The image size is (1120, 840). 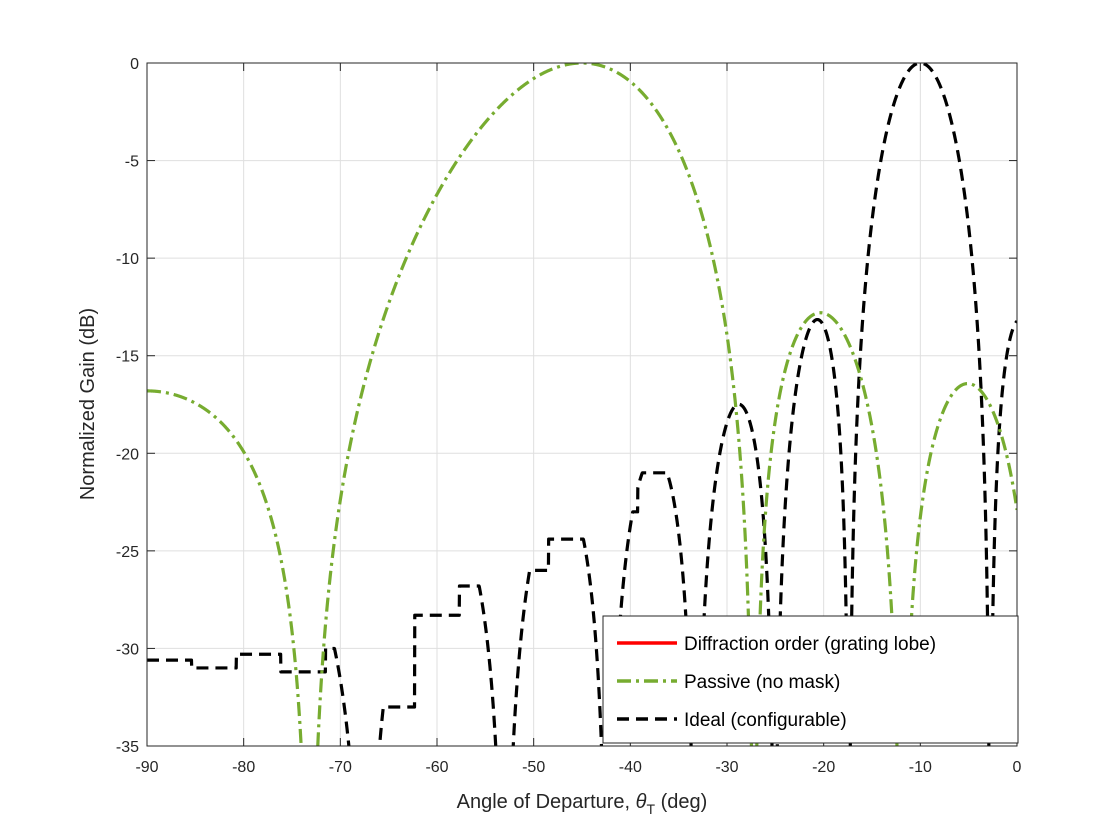 What do you see at coordinates (127, 649) in the screenshot?
I see `y-tick-label: -30` at bounding box center [127, 649].